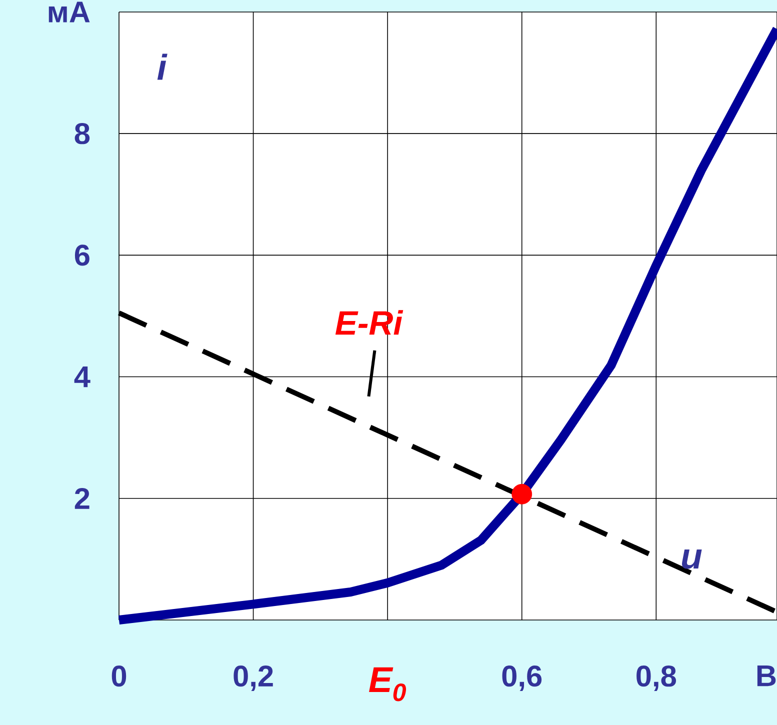 This screenshot has width=777, height=725. What do you see at coordinates (82, 498) in the screenshot?
I see `y-tick-label: 2` at bounding box center [82, 498].